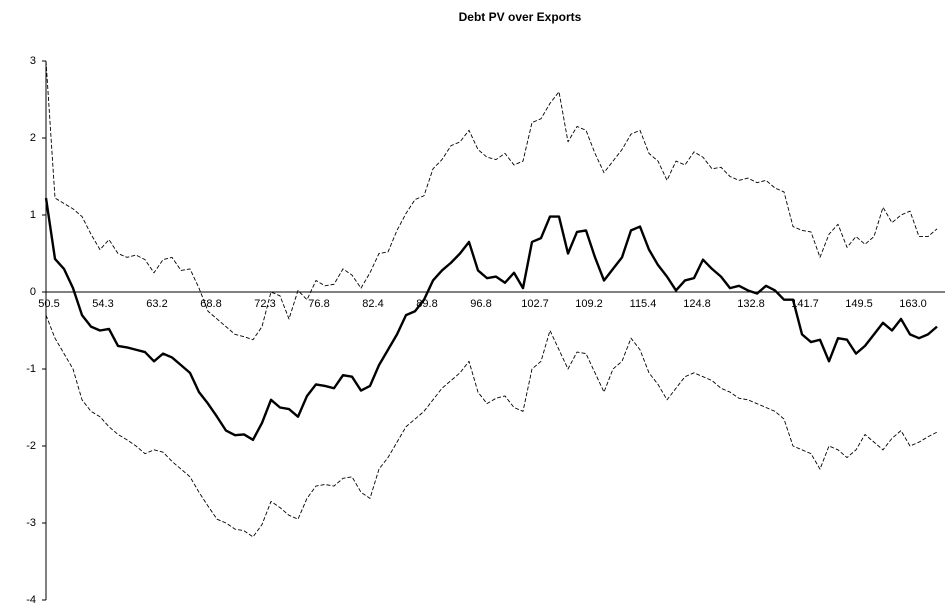  What do you see at coordinates (33, 215) in the screenshot?
I see `y-tick-label: 1` at bounding box center [33, 215].